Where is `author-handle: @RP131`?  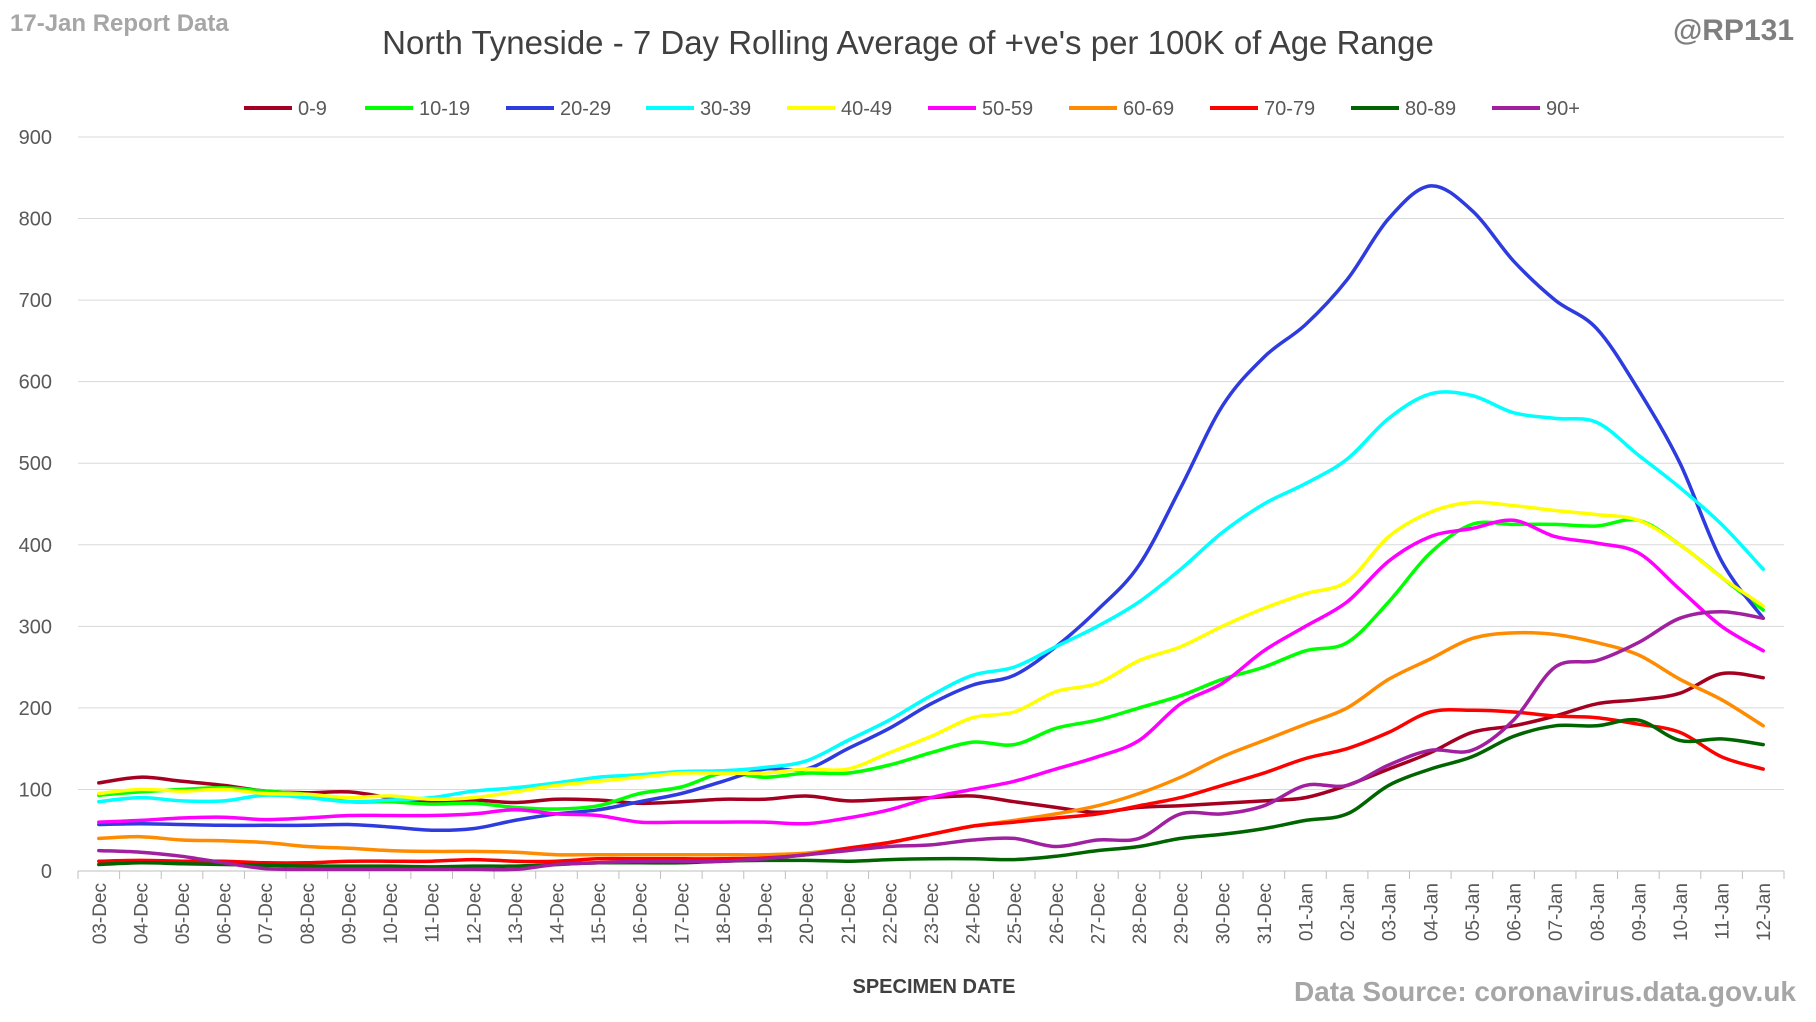 author-handle: @RP131 is located at coordinates (1733, 30).